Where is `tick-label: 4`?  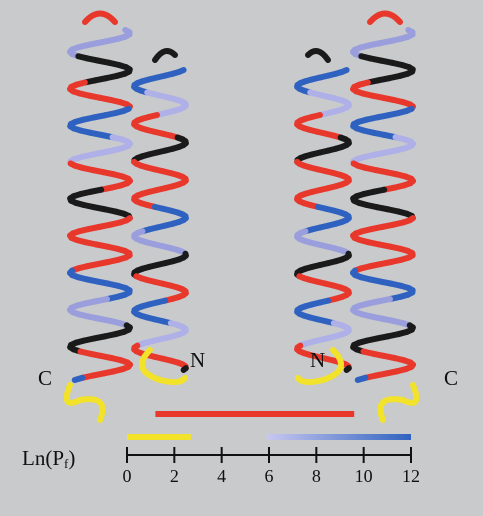
tick-label: 4 is located at coordinates (221, 476).